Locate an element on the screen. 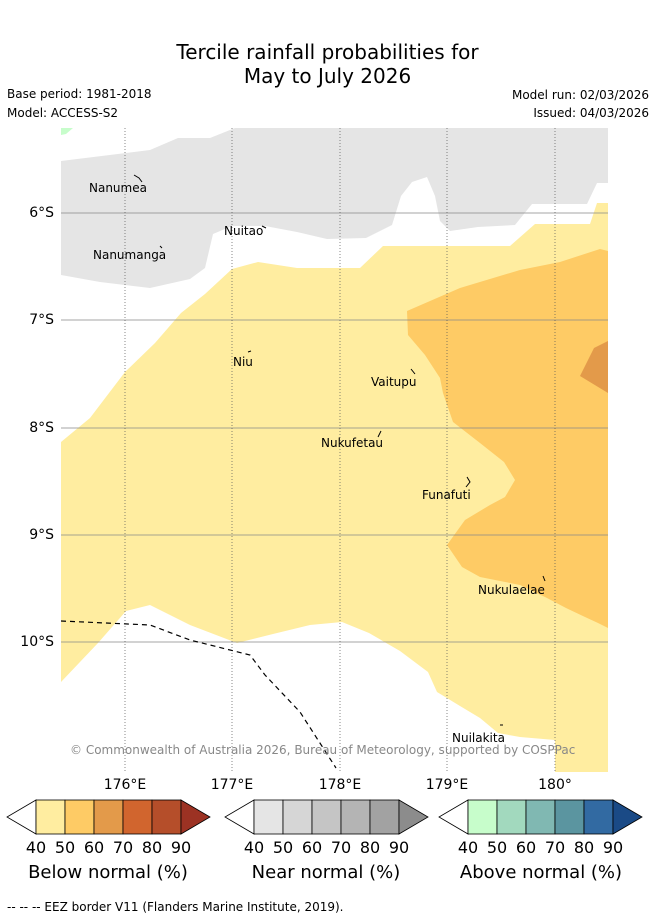  cb-near-tick: 90 is located at coordinates (399, 847).